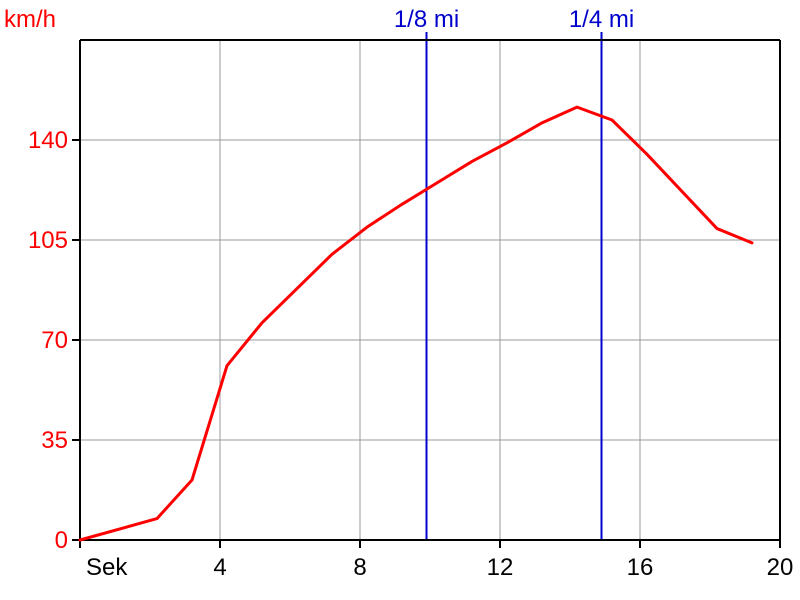  Describe the element at coordinates (48, 240) in the screenshot. I see `y-tick-label: 105` at that location.